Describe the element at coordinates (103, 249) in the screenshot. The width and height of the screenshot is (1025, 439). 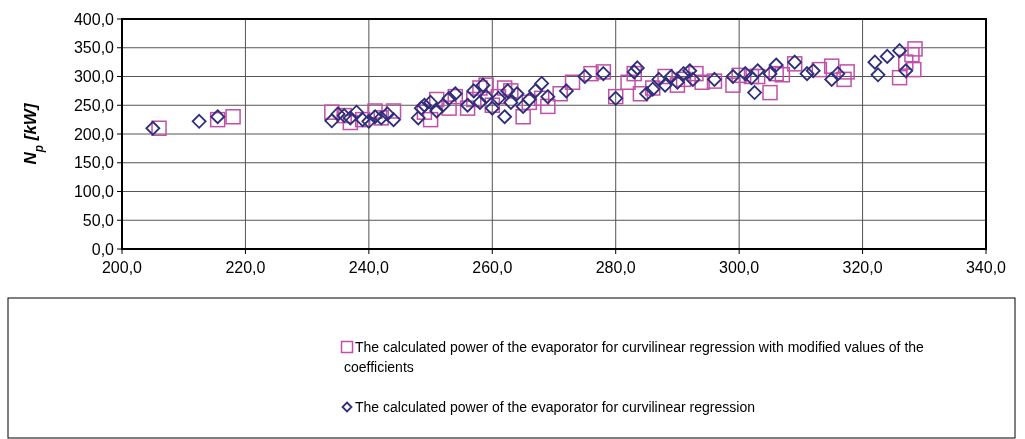
I see `y-tick-label: 0,0` at that location.